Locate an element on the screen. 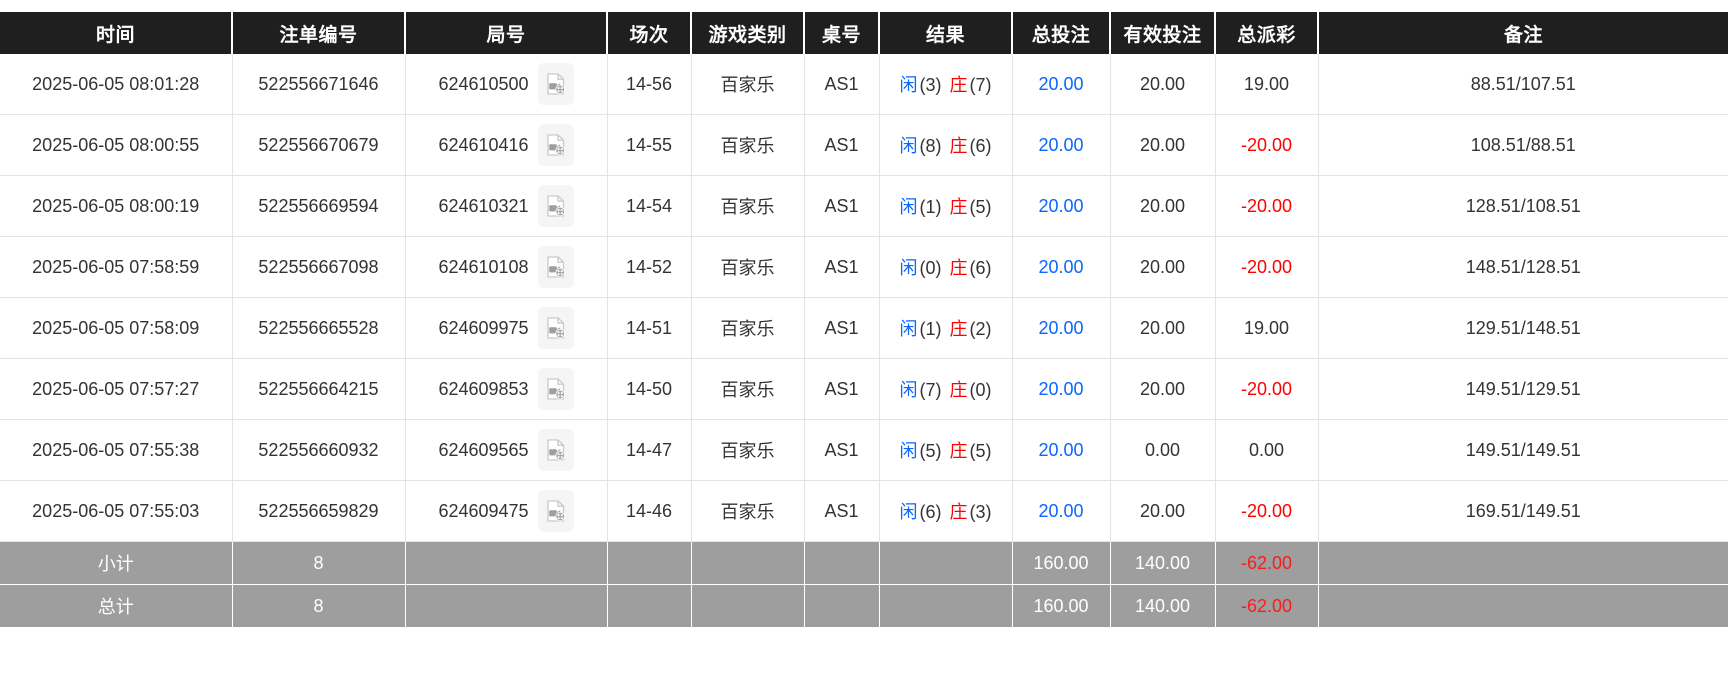  payout-amount: 0.00 is located at coordinates (1266, 449).